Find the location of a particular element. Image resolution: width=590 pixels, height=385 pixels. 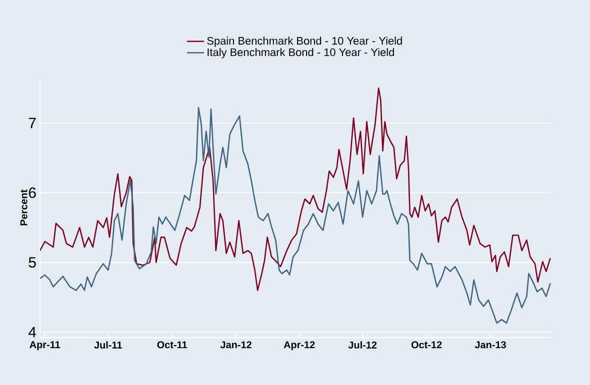

x-tick-label: Jan-12 is located at coordinates (236, 344).